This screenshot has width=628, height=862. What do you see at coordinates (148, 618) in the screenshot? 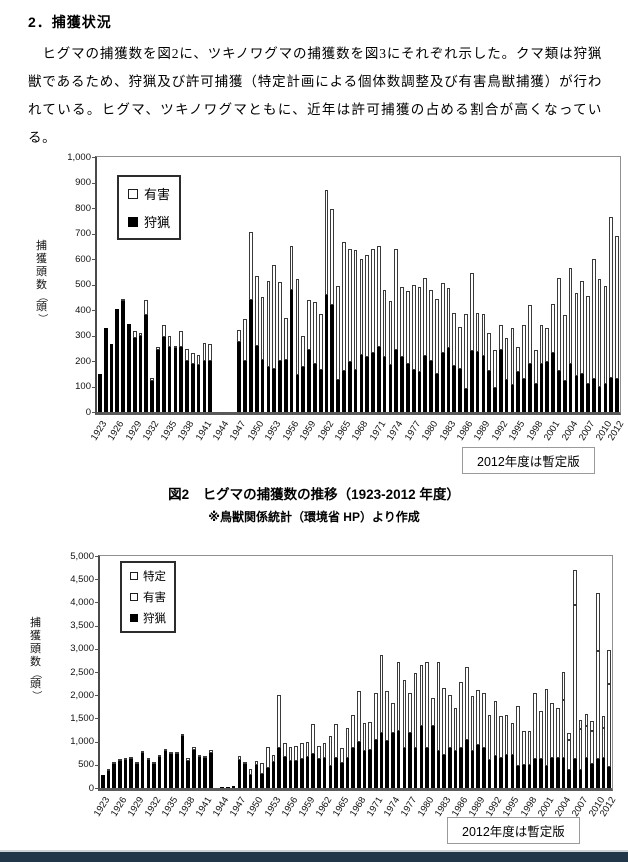
I see `legend-item-hunting: 狩猟` at bounding box center [148, 618].